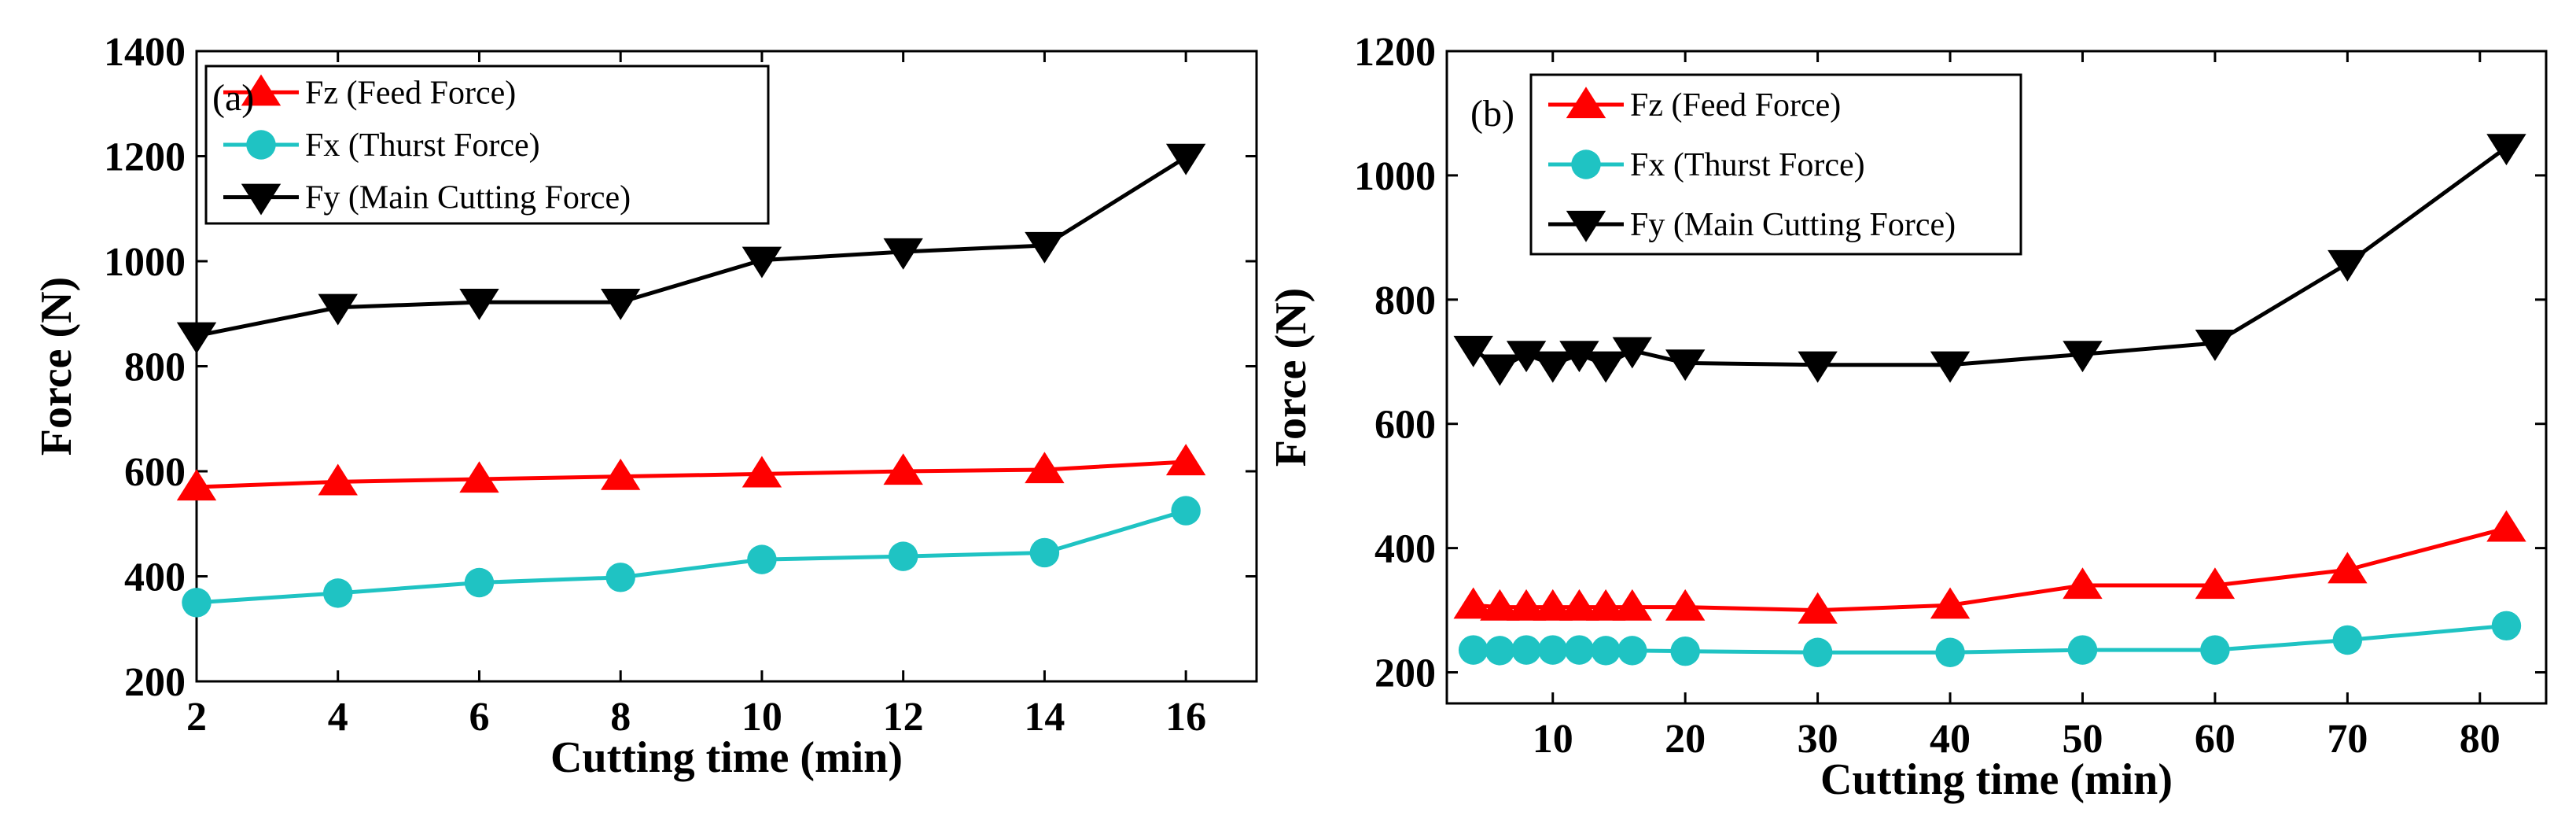 This screenshot has height=834, width=2576. Describe the element at coordinates (726, 758) in the screenshot. I see `panel-a-x-axis-label: Cutting time (min)` at that location.